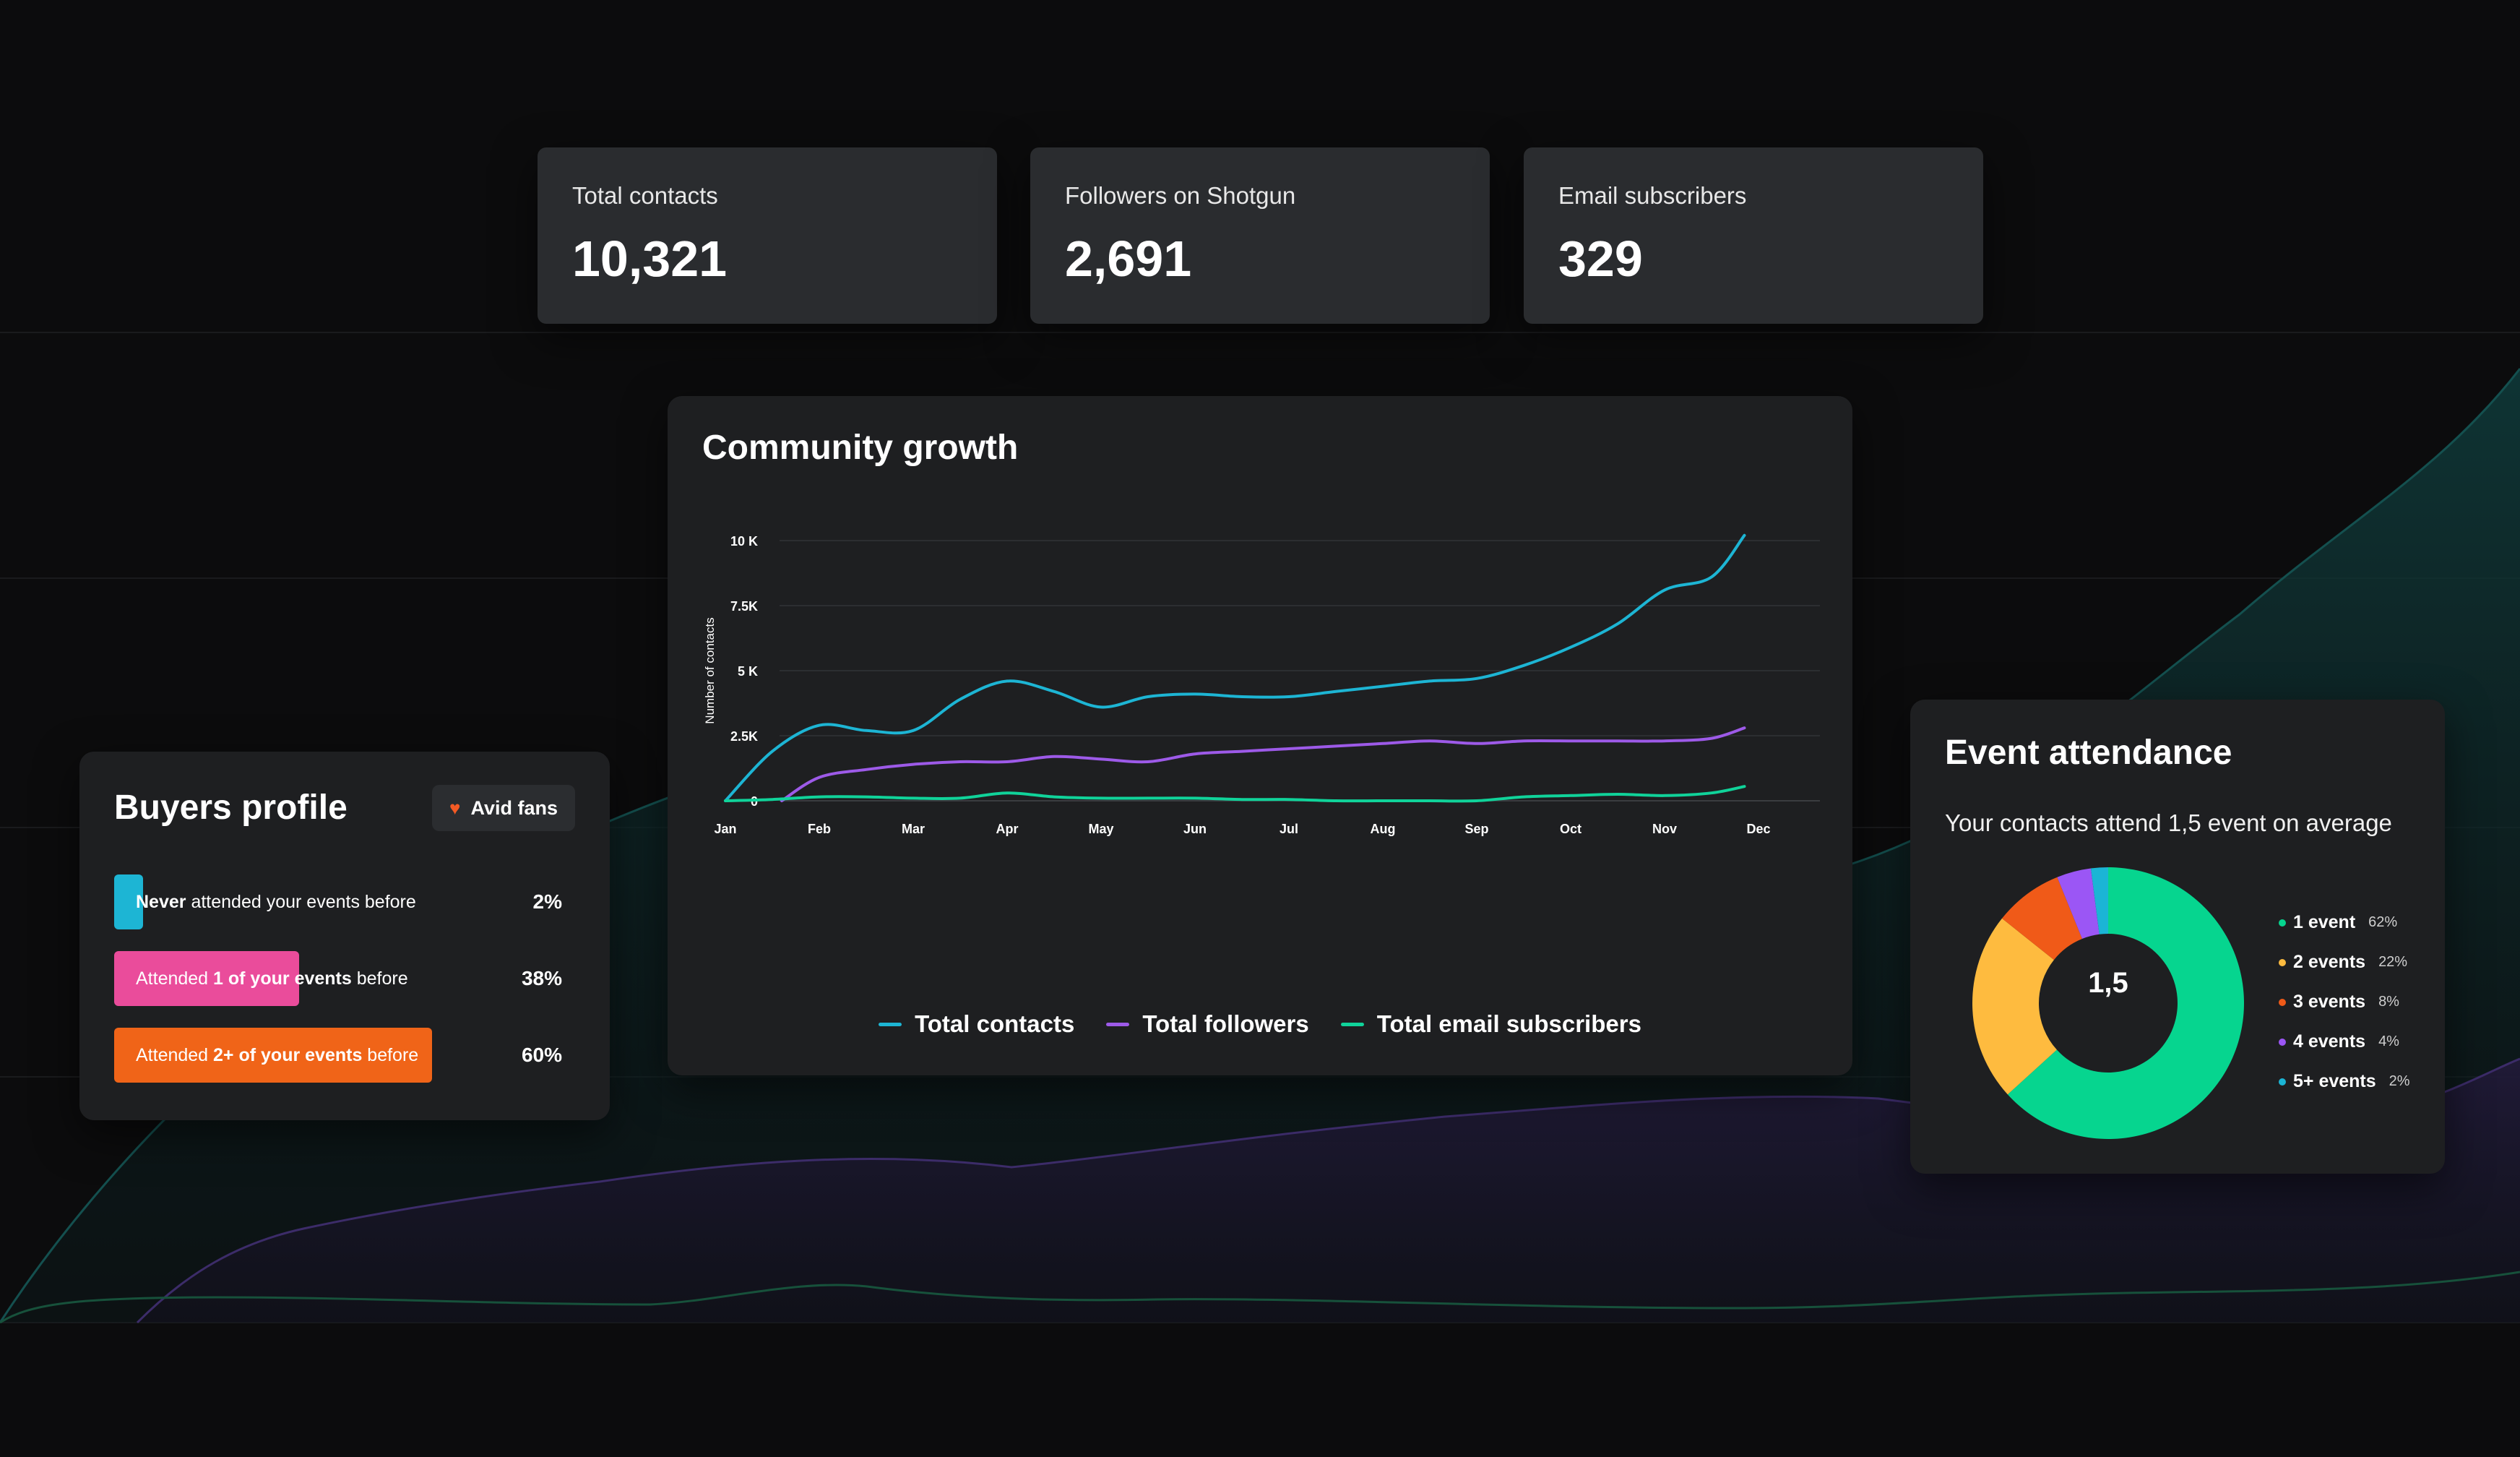  What do you see at coordinates (744, 541) in the screenshot?
I see `y-tick-label: 10 K` at bounding box center [744, 541].